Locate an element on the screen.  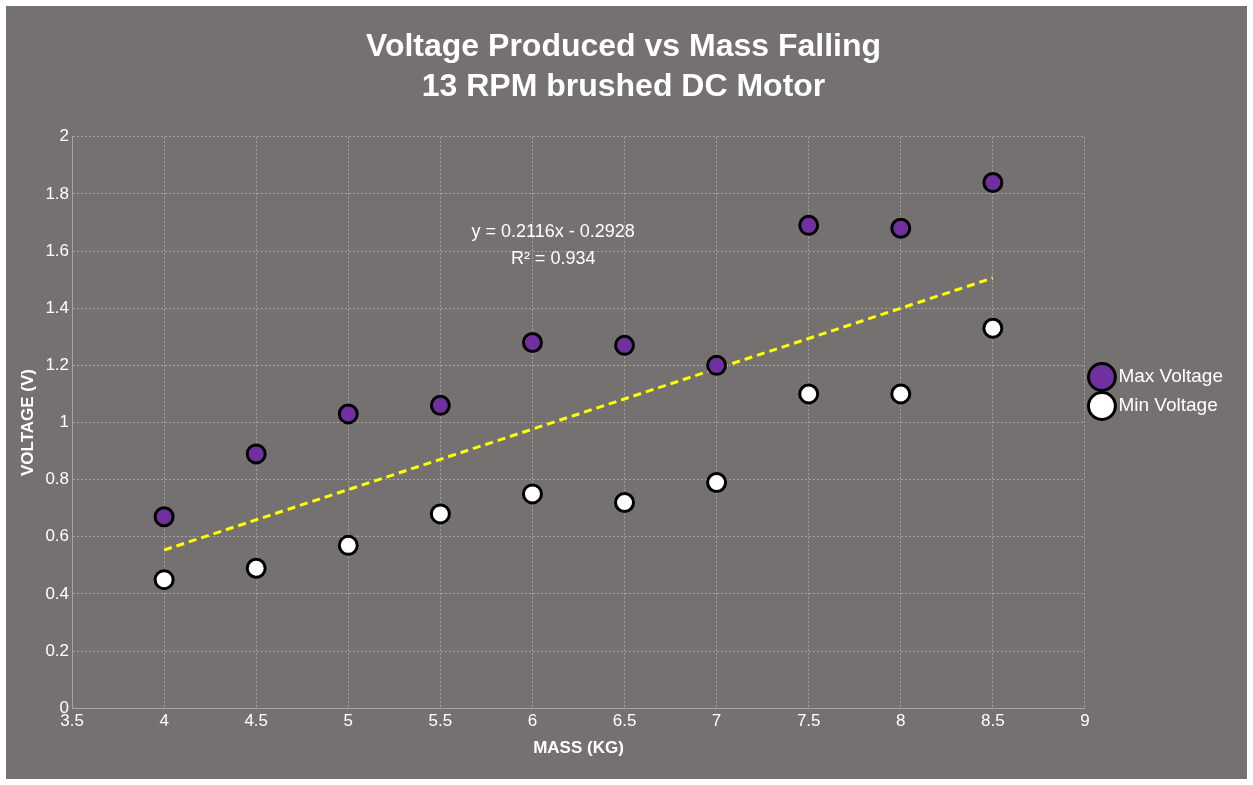
y-tick-label: 0.8 is located at coordinates (57, 479).